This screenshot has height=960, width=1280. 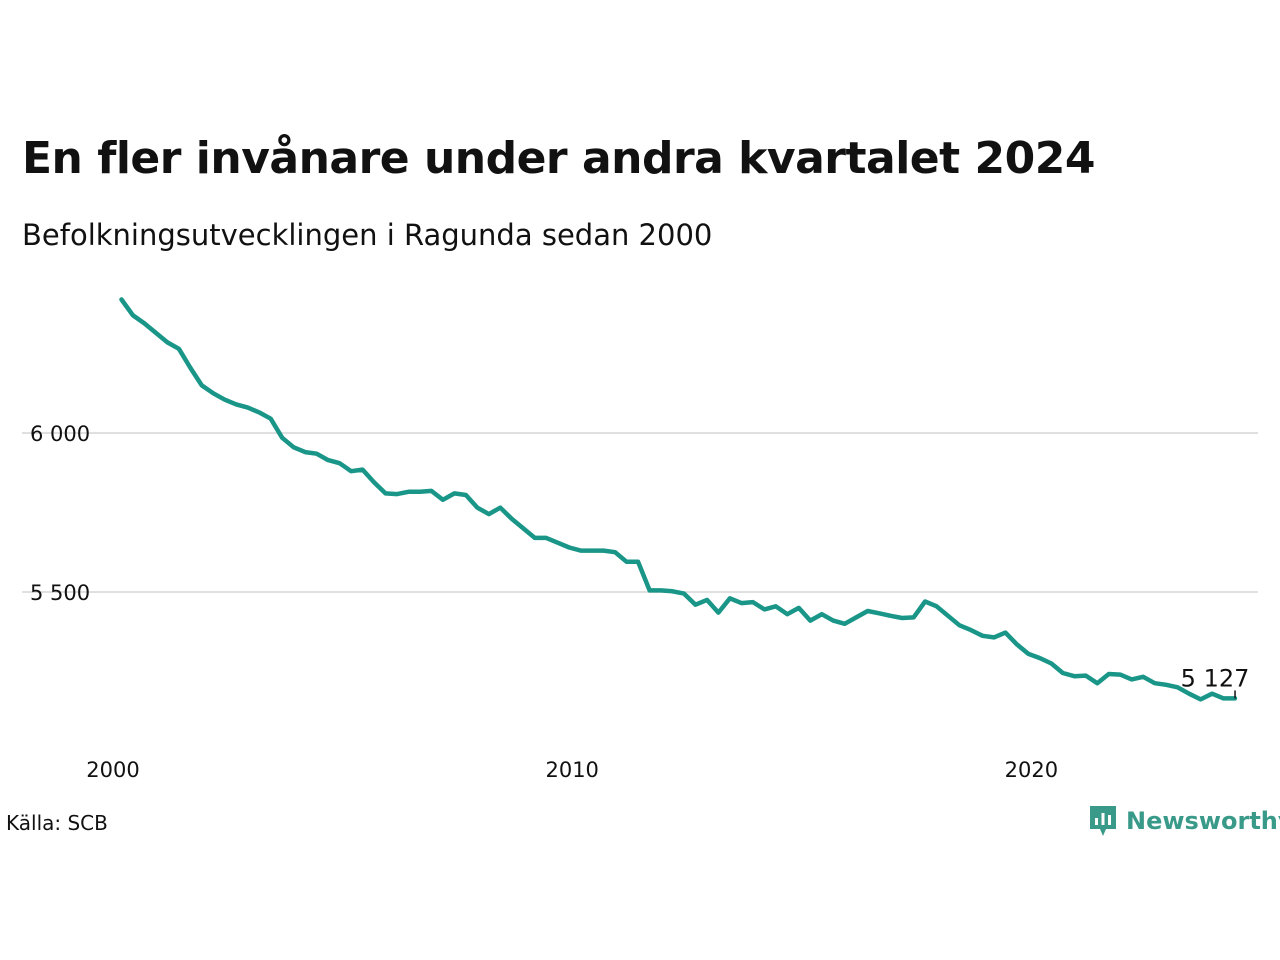 What do you see at coordinates (1031, 770) in the screenshot?
I see `x-tick-label-2020: 2020` at bounding box center [1031, 770].